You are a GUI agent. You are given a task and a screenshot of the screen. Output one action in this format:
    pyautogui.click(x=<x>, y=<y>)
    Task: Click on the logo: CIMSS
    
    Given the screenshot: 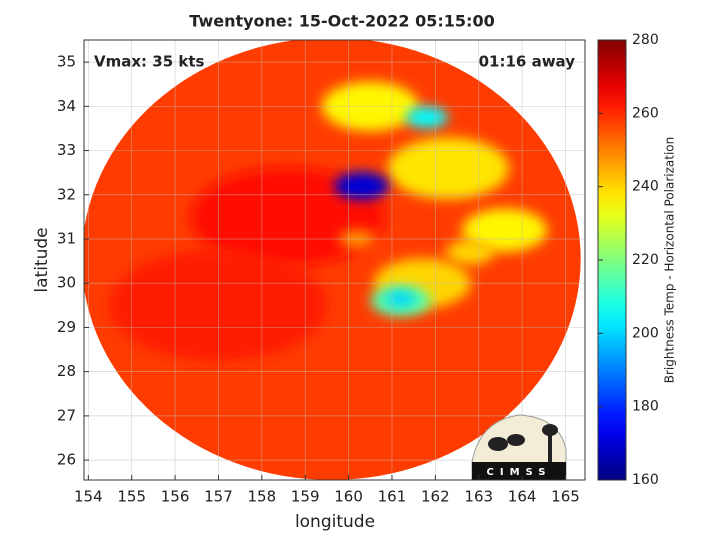 What is the action you would take?
    pyautogui.click(x=519, y=447)
    